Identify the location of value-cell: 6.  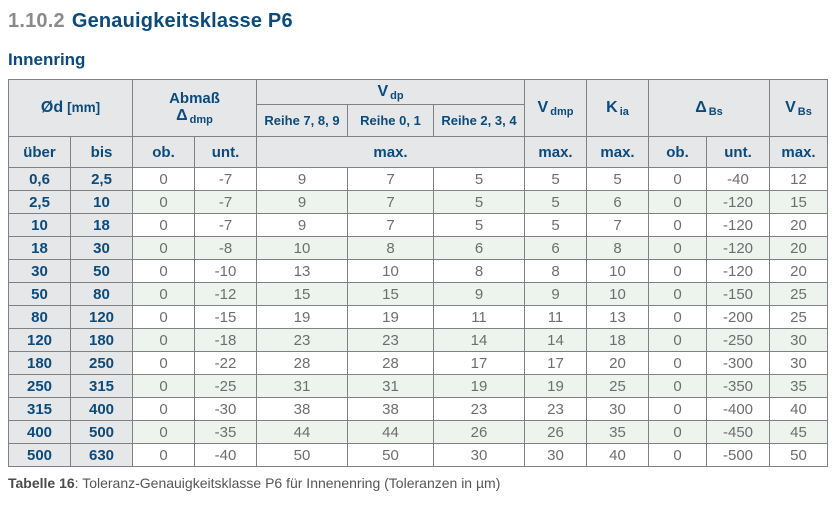
(479, 248).